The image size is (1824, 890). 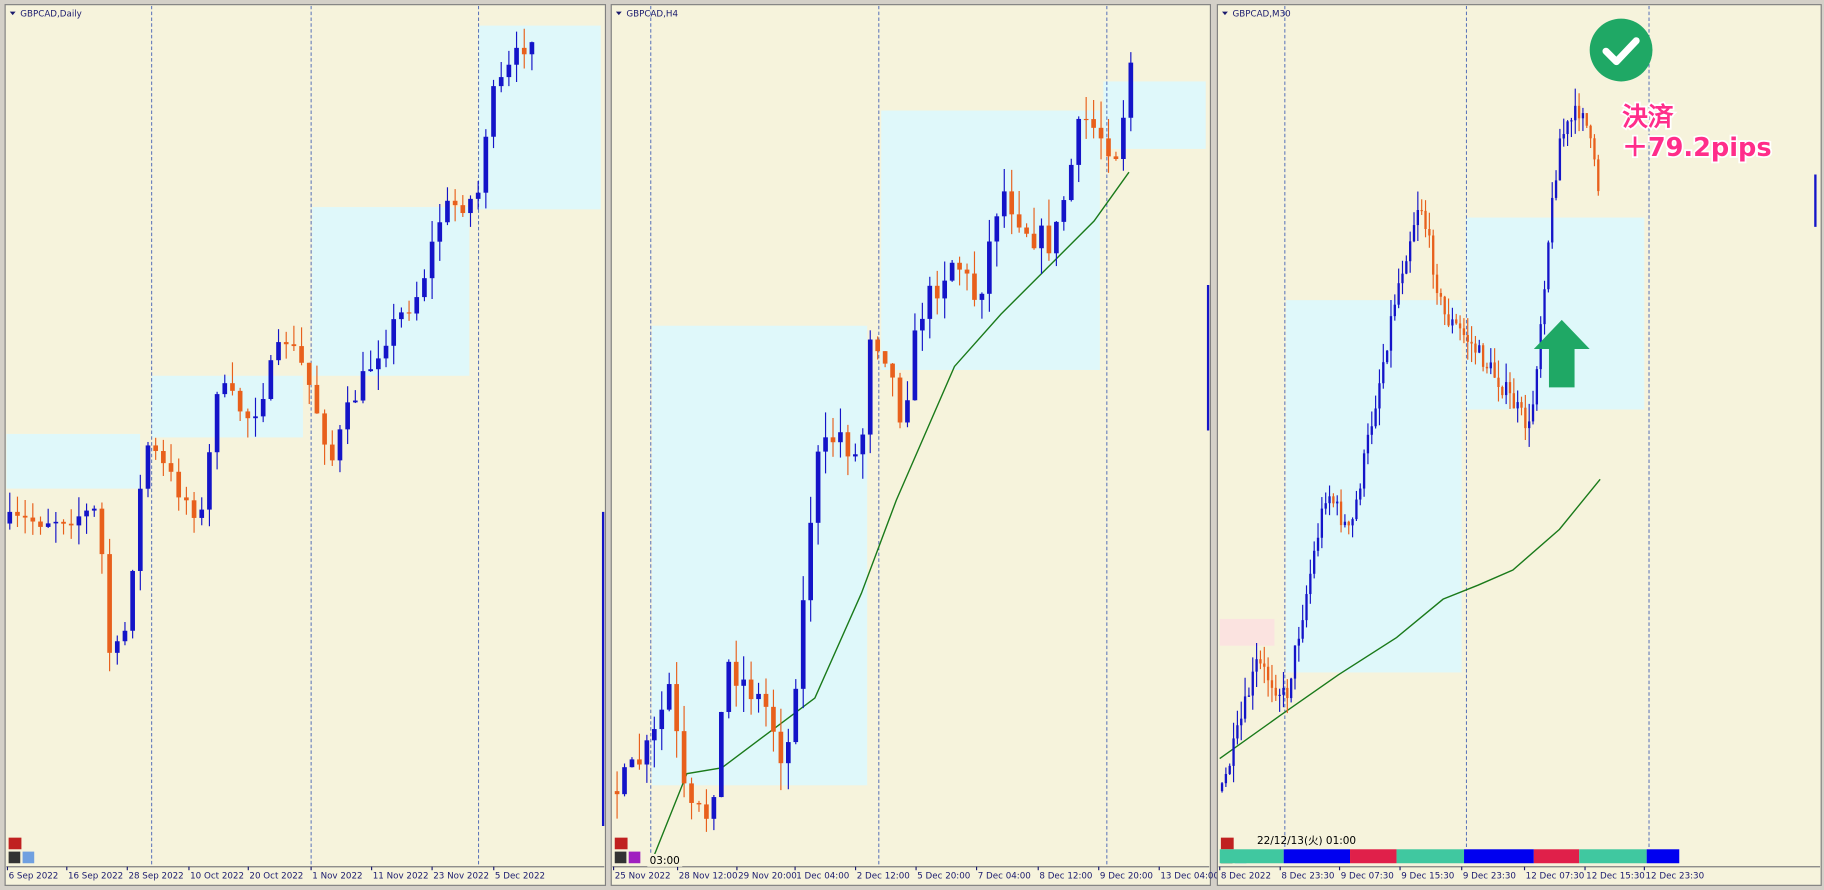 I want to click on cursor-time: 03:00, so click(x=665, y=861).